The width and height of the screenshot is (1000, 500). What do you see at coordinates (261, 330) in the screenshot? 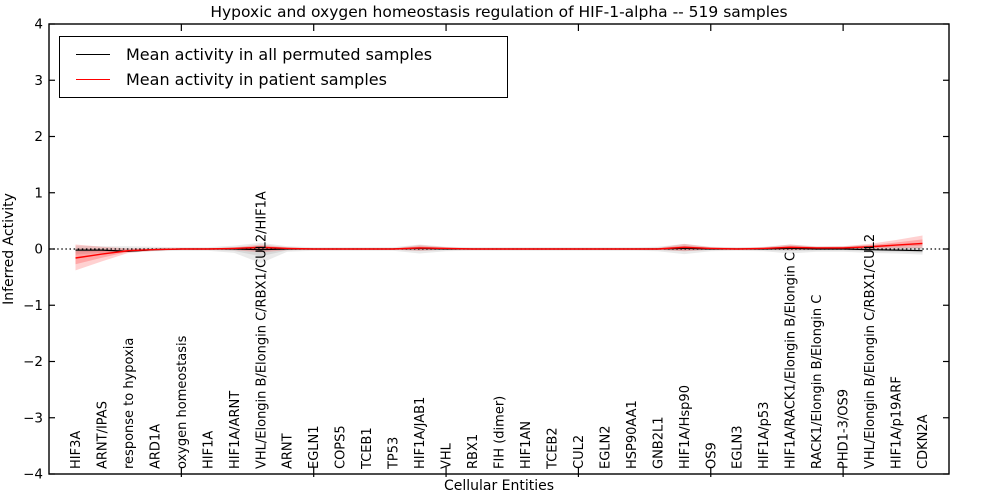
I see `x-category-label: VHL/Elongin B/Elongin C/RBX1/CUL2/HIF1A` at bounding box center [261, 330].